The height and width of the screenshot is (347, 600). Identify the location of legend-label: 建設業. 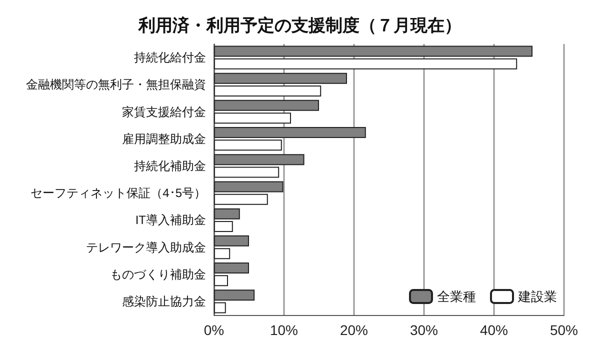
(537, 296).